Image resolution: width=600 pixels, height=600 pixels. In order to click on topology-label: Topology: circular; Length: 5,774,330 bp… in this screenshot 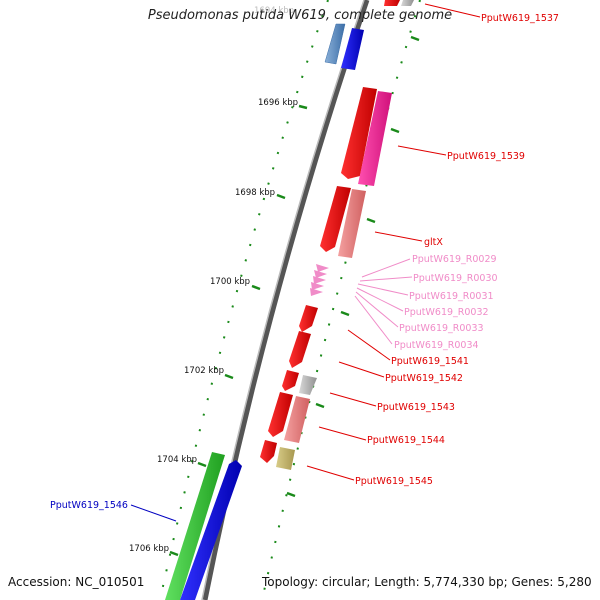, I will do `click(427, 582)`.